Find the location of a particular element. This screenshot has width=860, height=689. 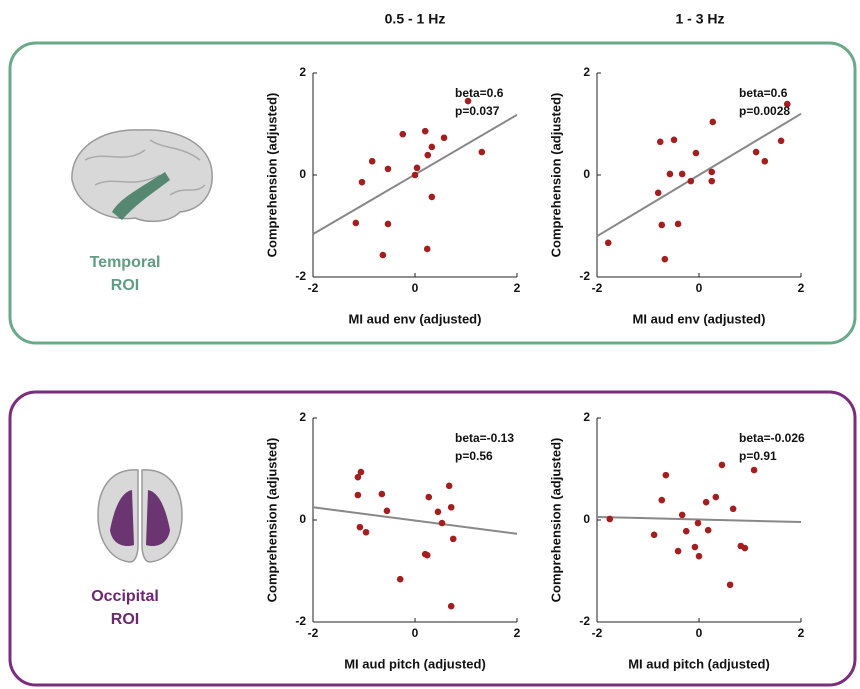

annotation: beta=-0.026 is located at coordinates (772, 438).